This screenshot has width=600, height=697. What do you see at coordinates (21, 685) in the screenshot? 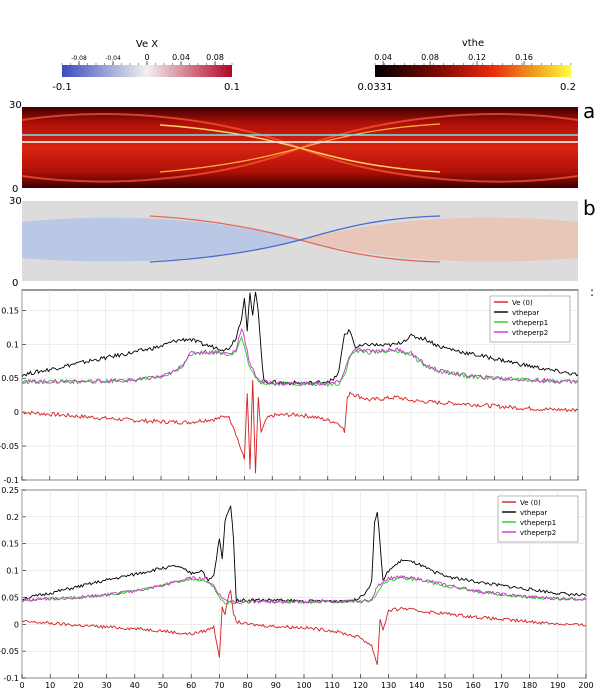
I see `x-tick-label: 0` at bounding box center [21, 685].